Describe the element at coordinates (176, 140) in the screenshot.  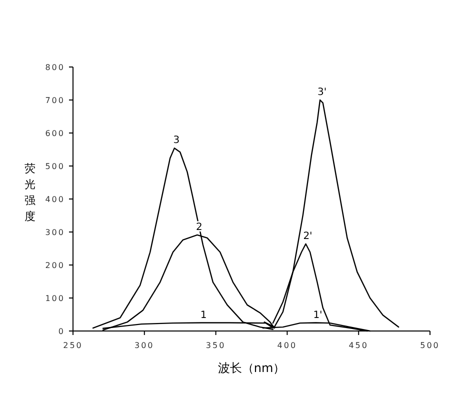
I see `series-label: 3` at that location.